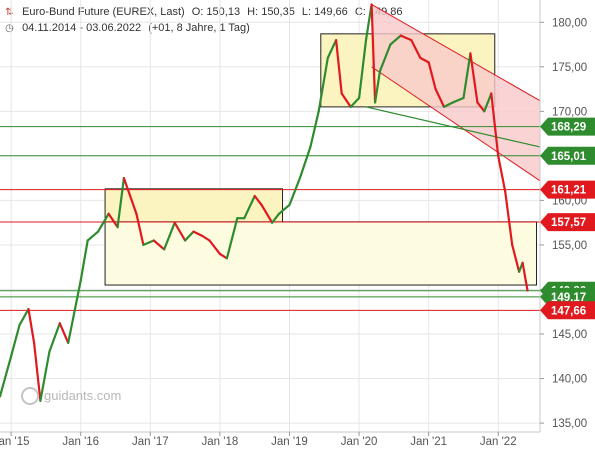 This screenshot has width=595, height=450. What do you see at coordinates (220, 442) in the screenshot?
I see `x-tick-label: Jan '18` at bounding box center [220, 442].